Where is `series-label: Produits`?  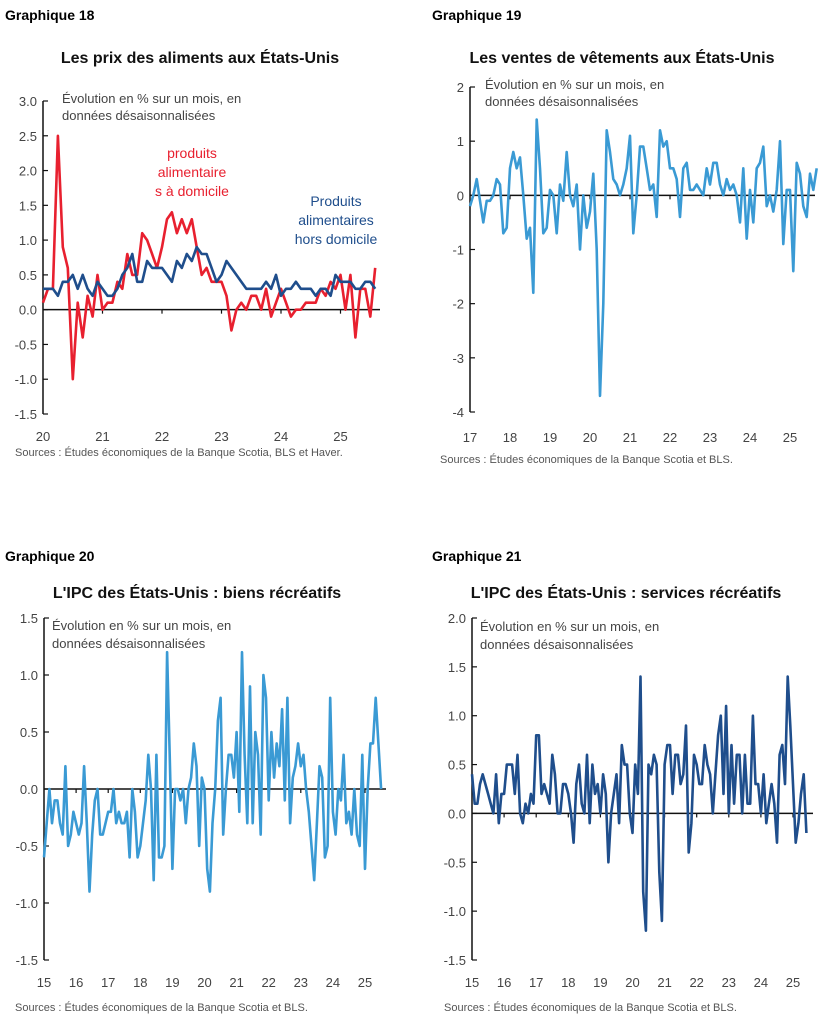 series-label: Produits is located at coordinates (335, 201).